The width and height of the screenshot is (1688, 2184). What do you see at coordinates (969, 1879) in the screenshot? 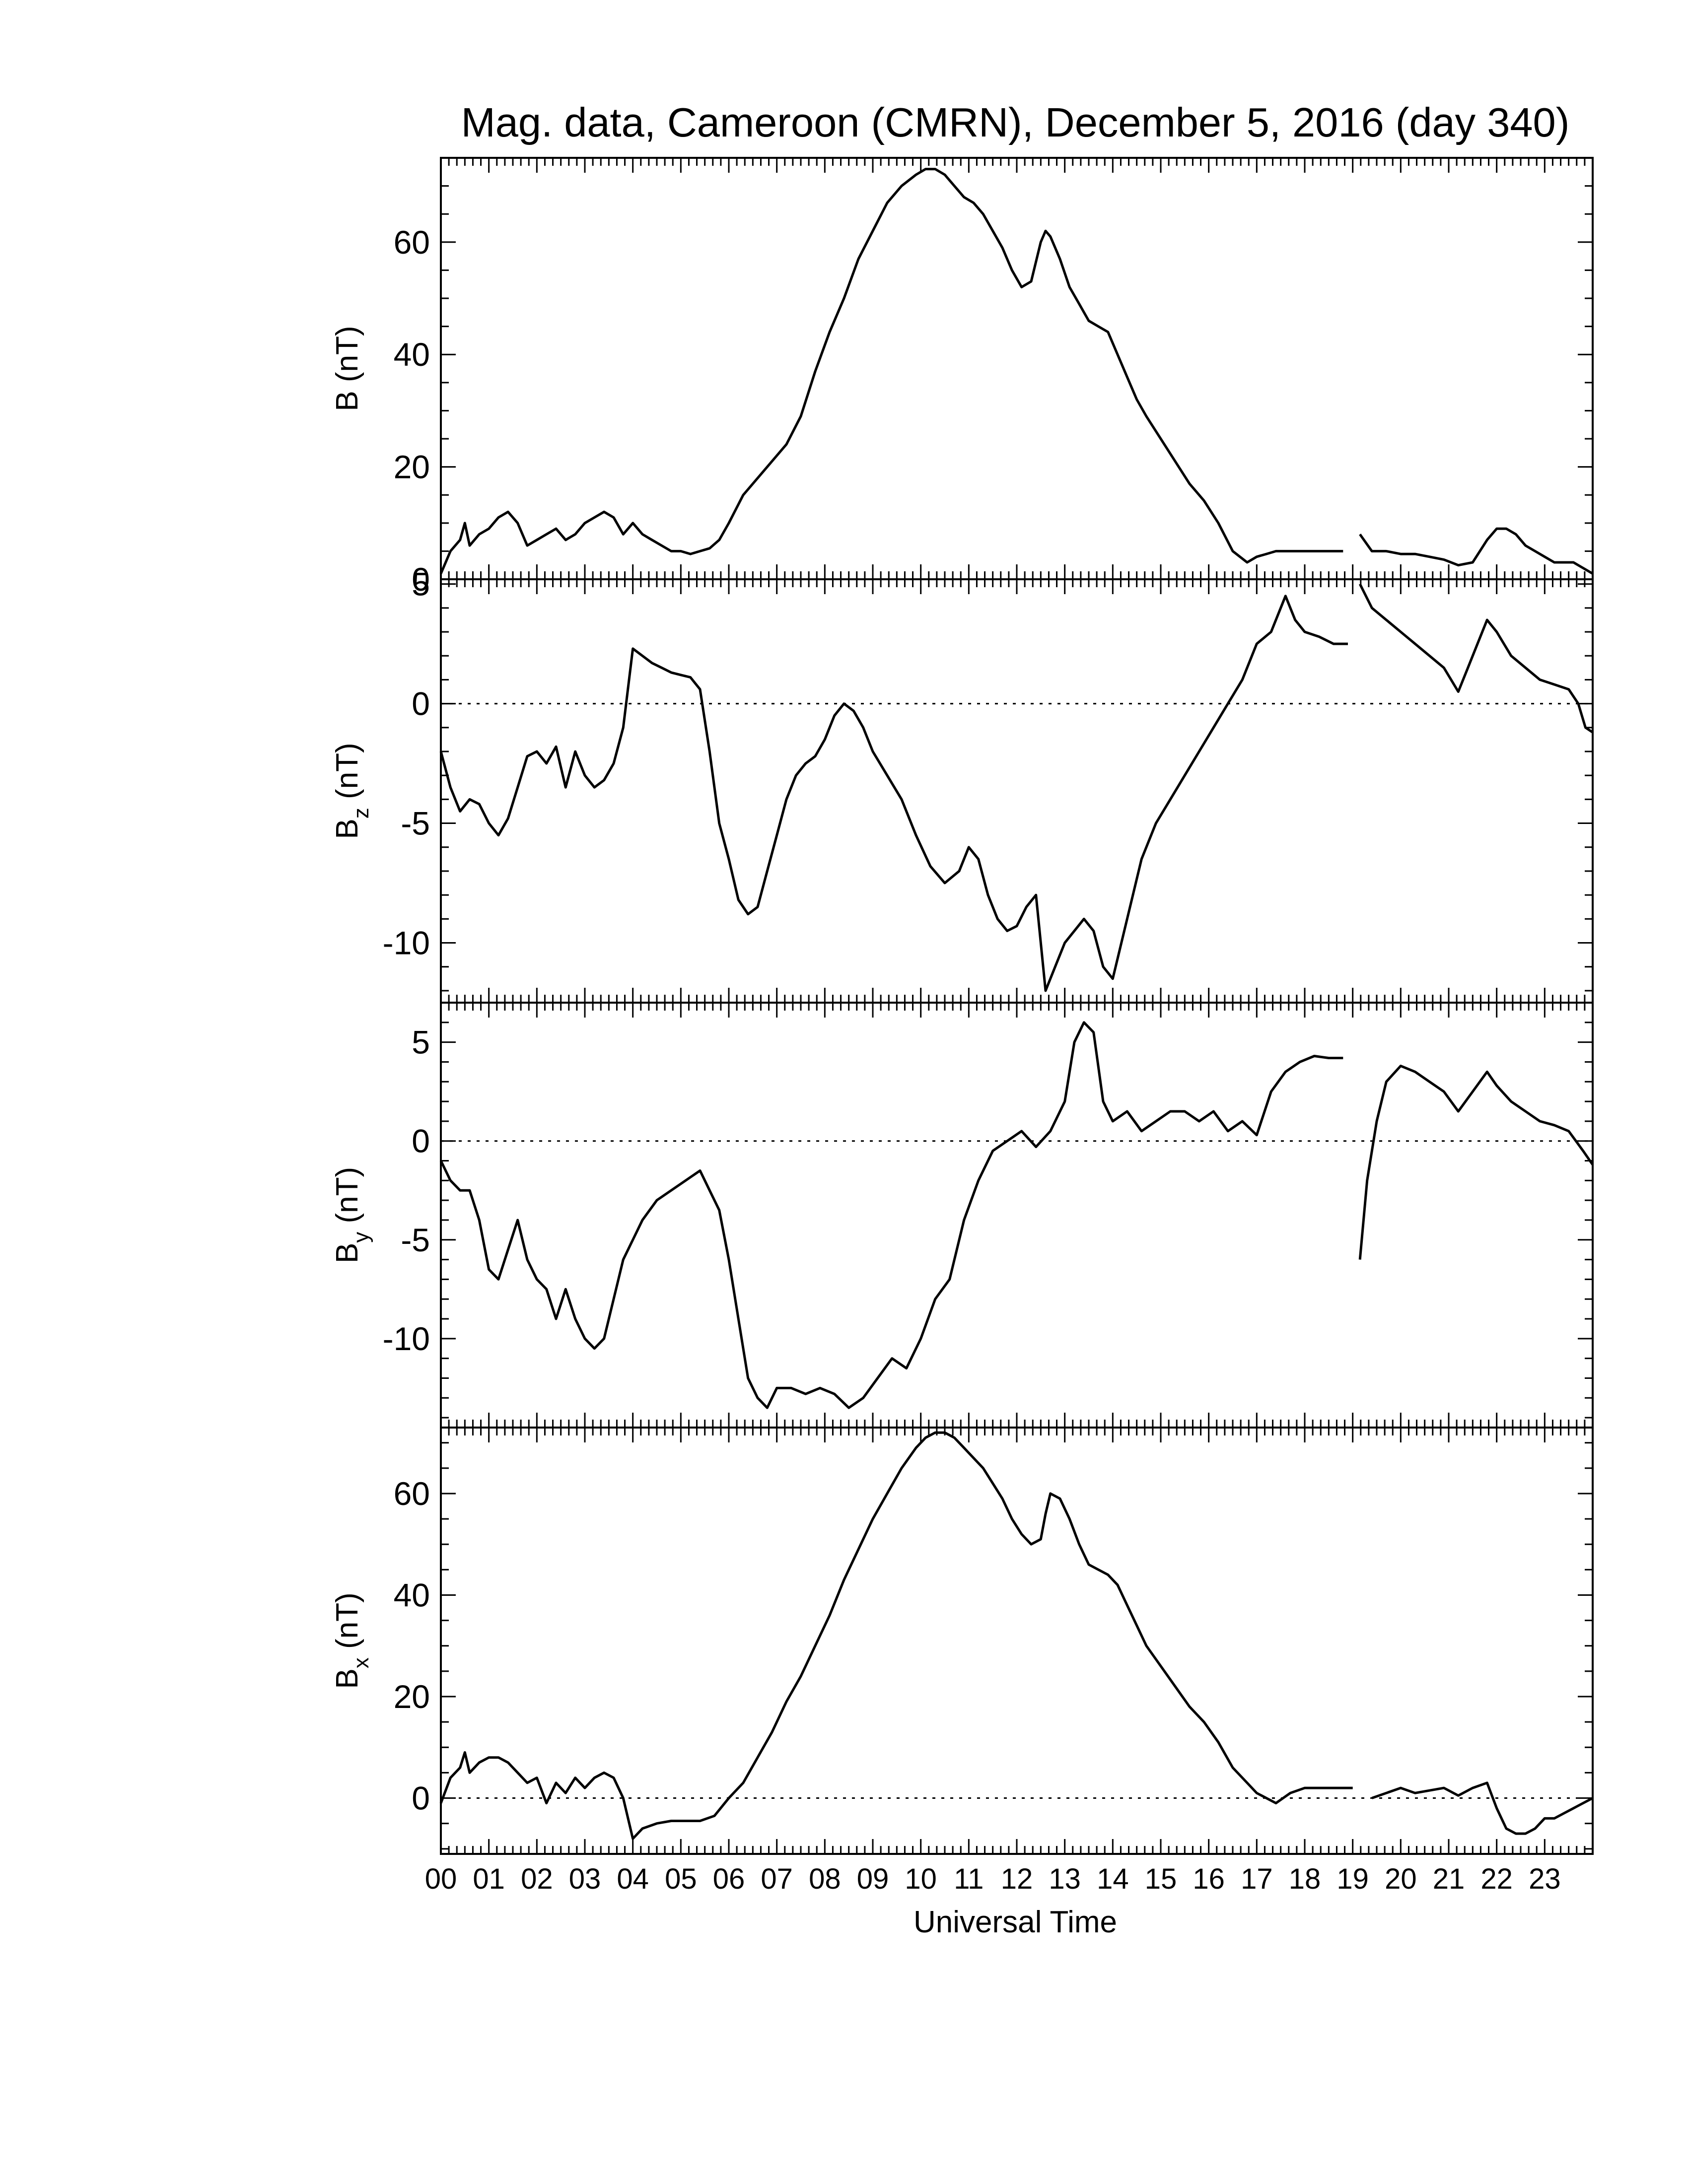
I see `x-tick-label: 11` at bounding box center [969, 1879].